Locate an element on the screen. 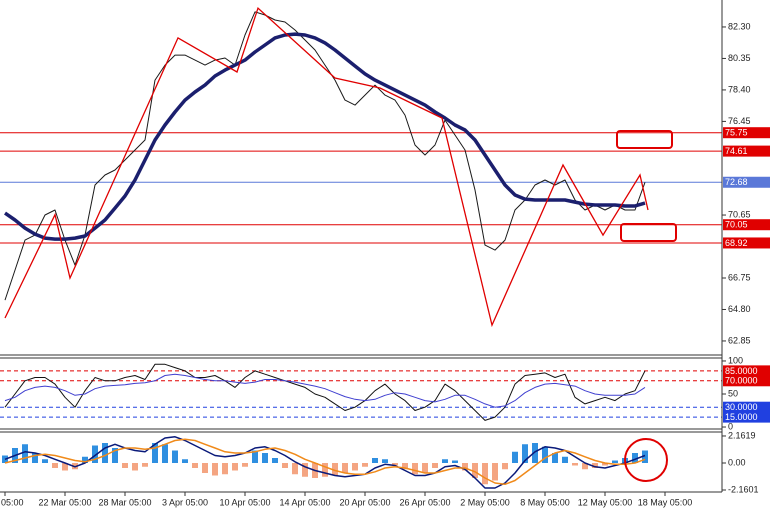 The width and height of the screenshot is (770, 510). level-label: 15.0000 is located at coordinates (741, 417).